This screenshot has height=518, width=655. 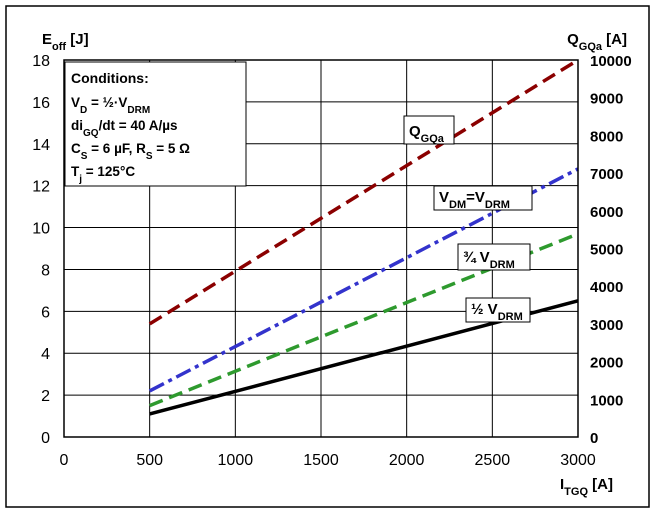 What do you see at coordinates (427, 134) in the screenshot?
I see `series-label-text: QGQa` at bounding box center [427, 134].